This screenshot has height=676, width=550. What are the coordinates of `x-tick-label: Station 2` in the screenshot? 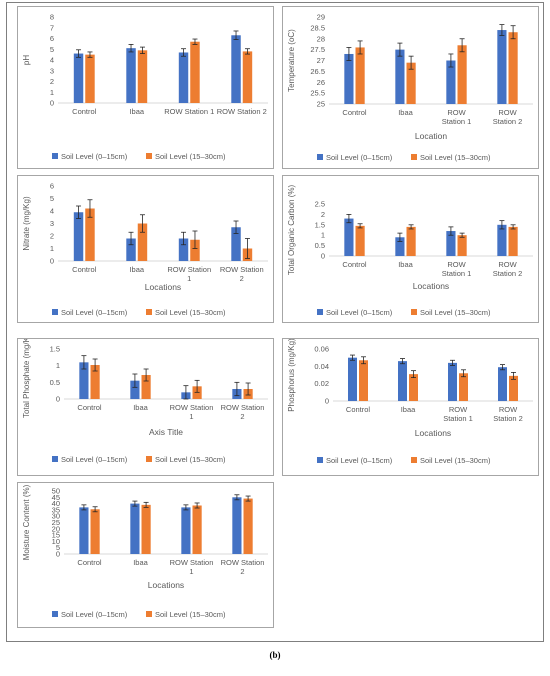 It's located at (508, 121).